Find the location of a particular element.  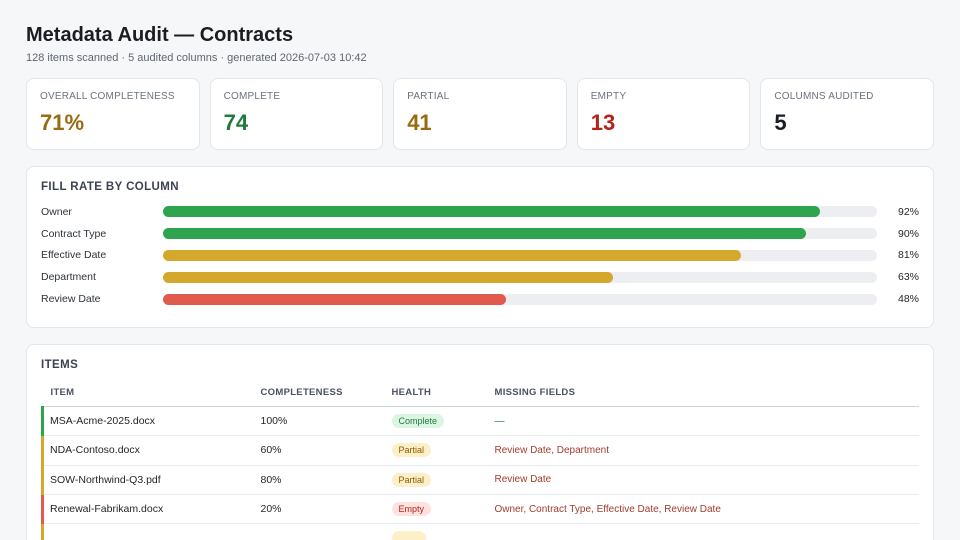

column-header-item: ITEM is located at coordinates (147, 397).